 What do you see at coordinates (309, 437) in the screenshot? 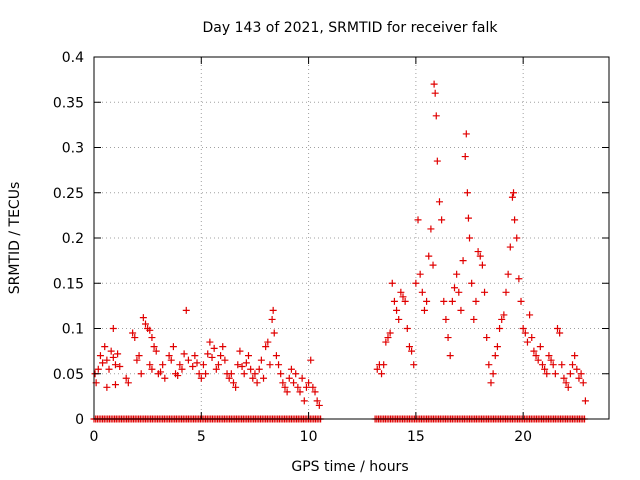
I see `x-tick-label: 10` at bounding box center [309, 437].